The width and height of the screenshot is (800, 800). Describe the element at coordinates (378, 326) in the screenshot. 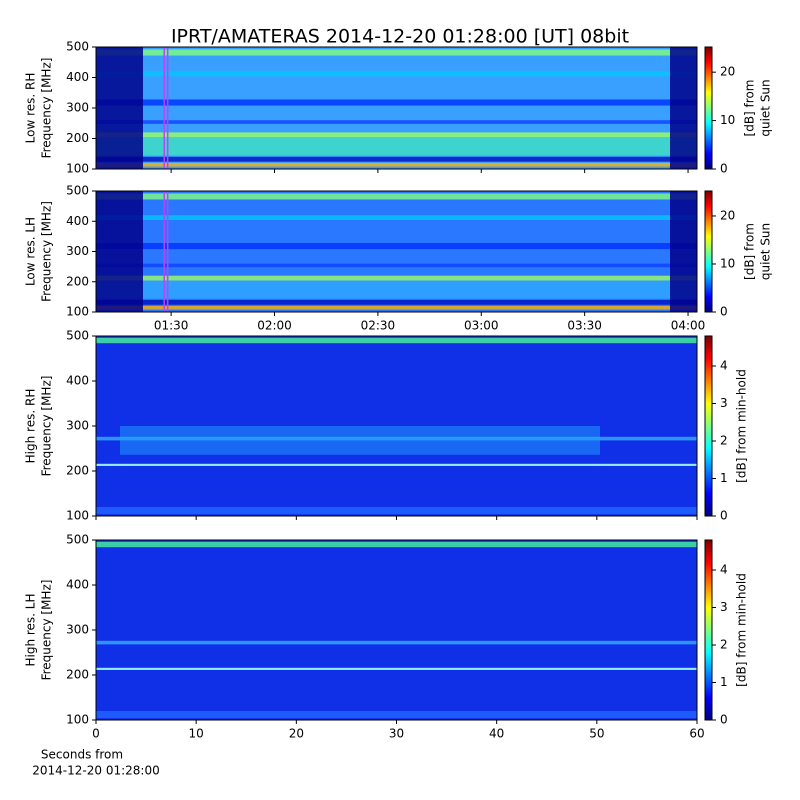

I see `x-tick-label: 02:30` at that location.